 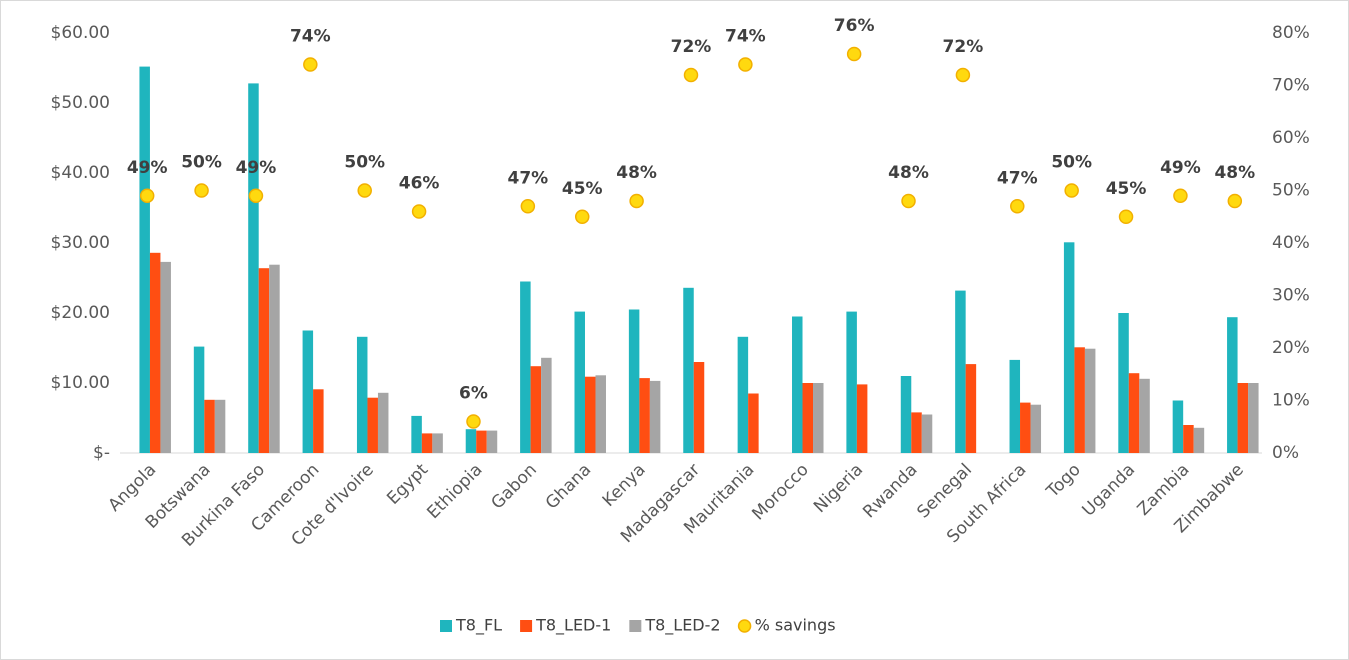 What do you see at coordinates (101, 453) in the screenshot?
I see `y-tick-label: $-` at bounding box center [101, 453].